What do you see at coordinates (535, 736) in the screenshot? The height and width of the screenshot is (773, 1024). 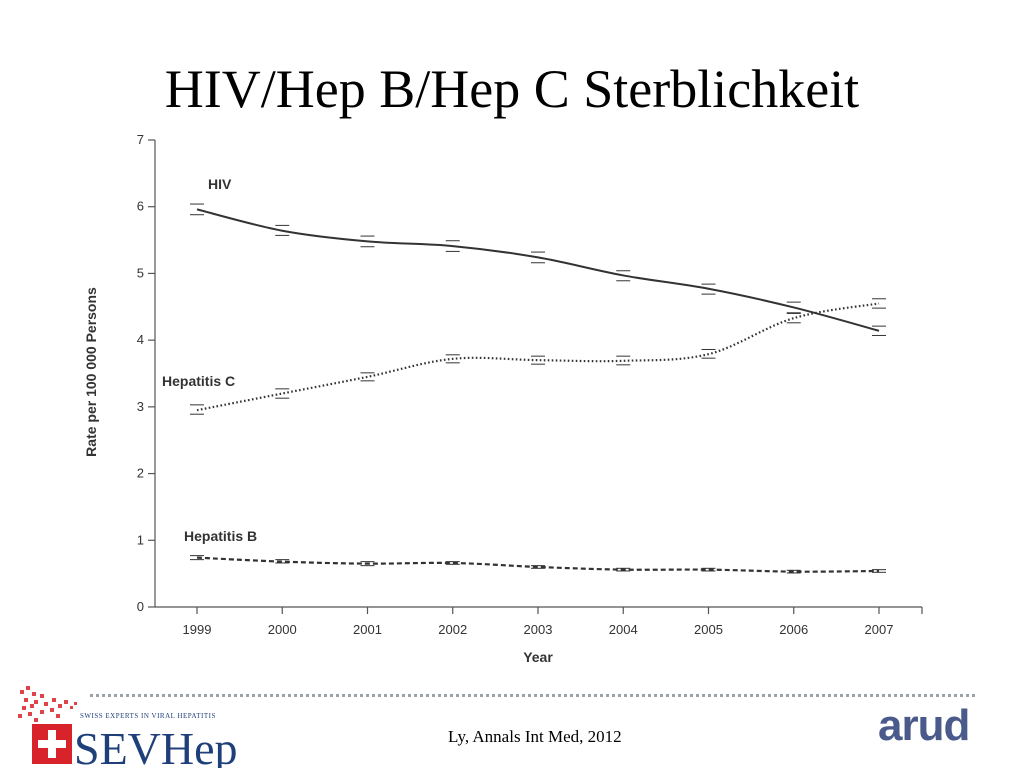 I see `citation: Ly, Annals Int Med, 2012` at bounding box center [535, 736].